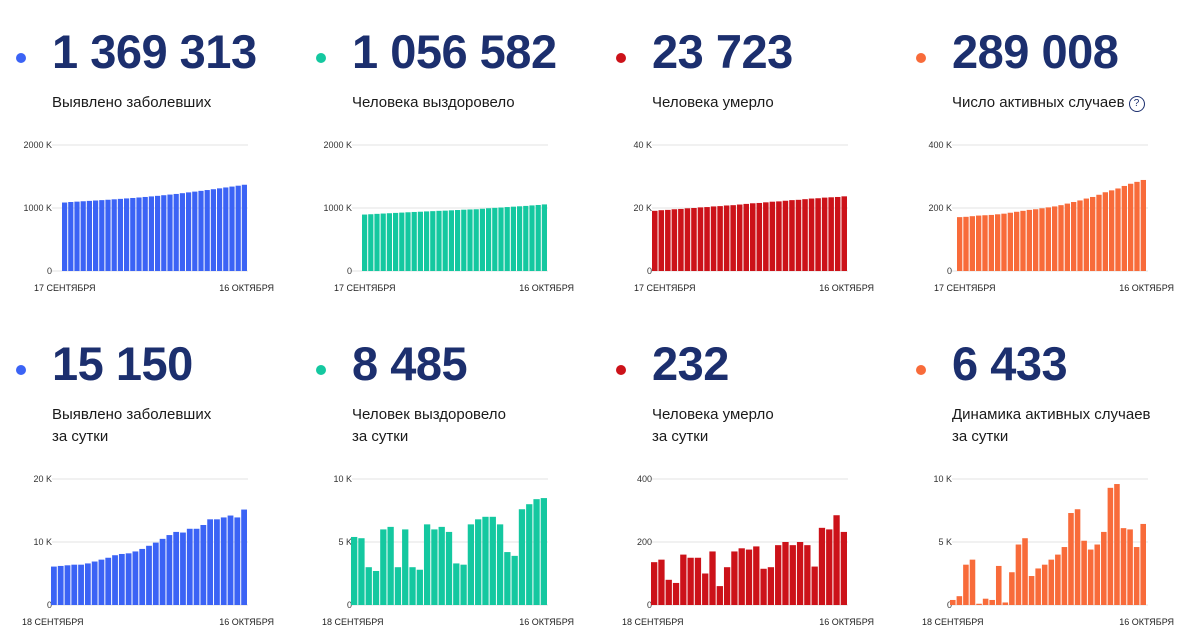  What do you see at coordinates (380, 436) in the screenshot?
I see `stat-label-line2: за сутки` at bounding box center [380, 436].